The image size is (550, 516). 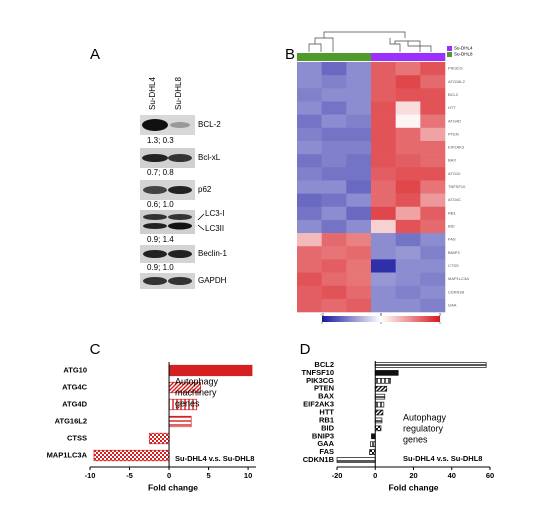 What do you see at coordinates (381, 314) in the screenshot?
I see `colorbar-tick-label: 0` at bounding box center [381, 314].